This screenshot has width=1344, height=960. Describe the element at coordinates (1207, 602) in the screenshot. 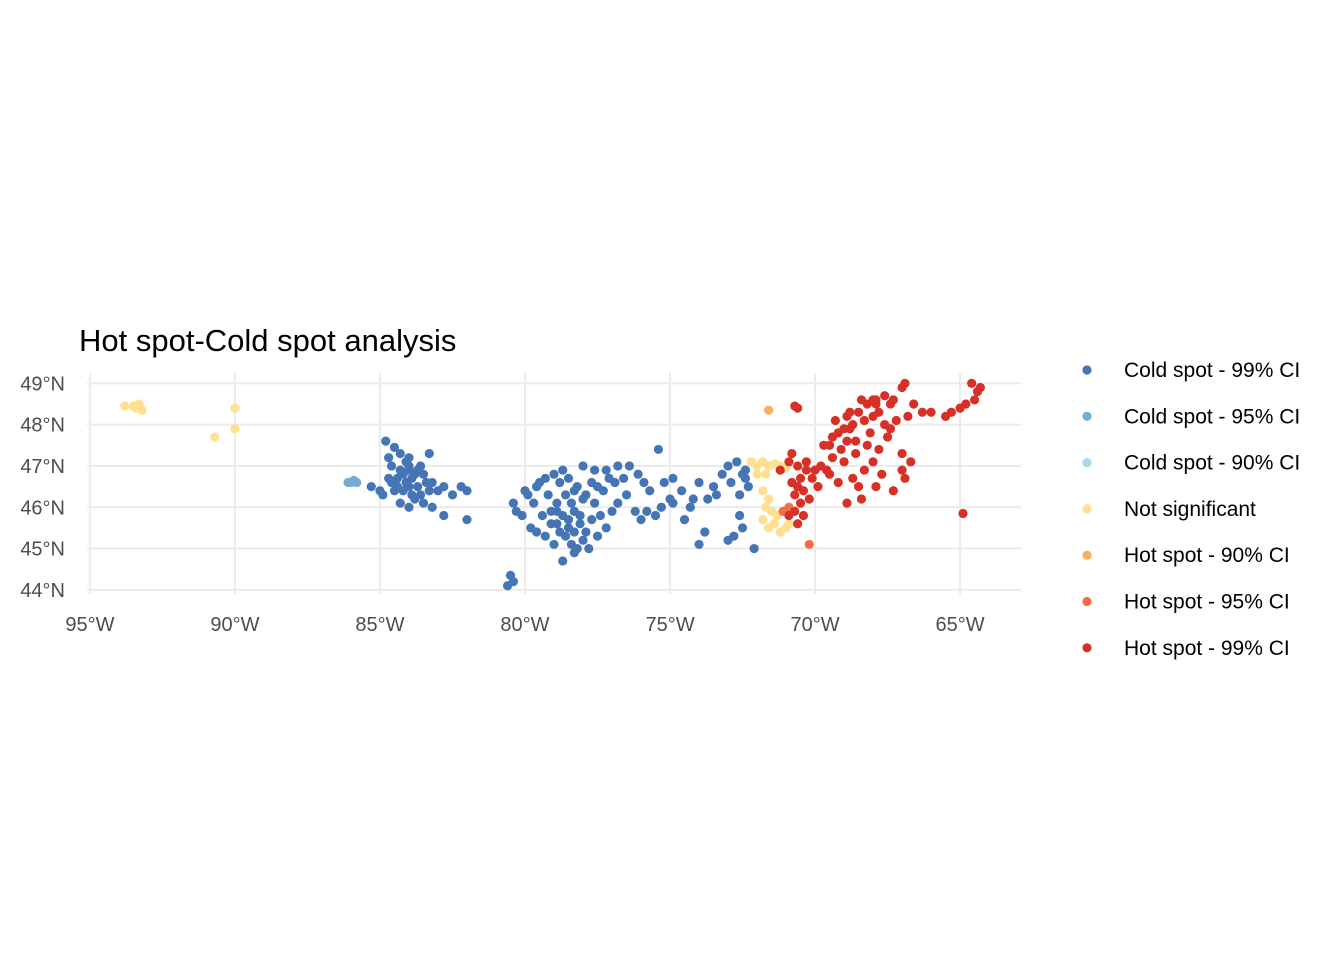

I see `legend-label: Hot spot - 95% CI` at that location.